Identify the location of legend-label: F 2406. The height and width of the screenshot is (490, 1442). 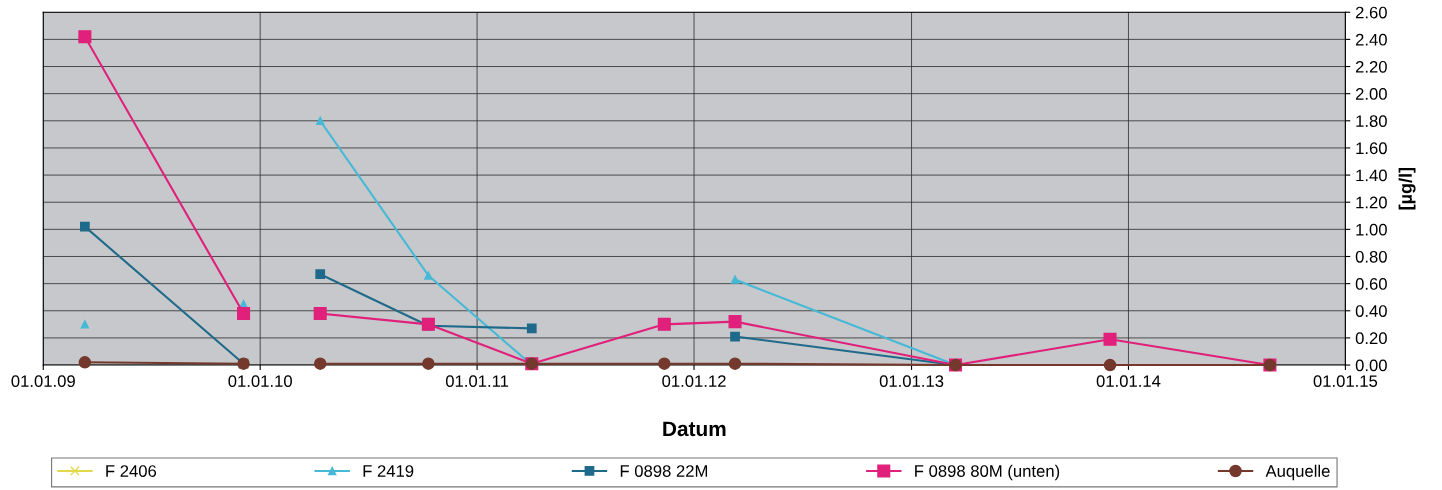
(131, 471).